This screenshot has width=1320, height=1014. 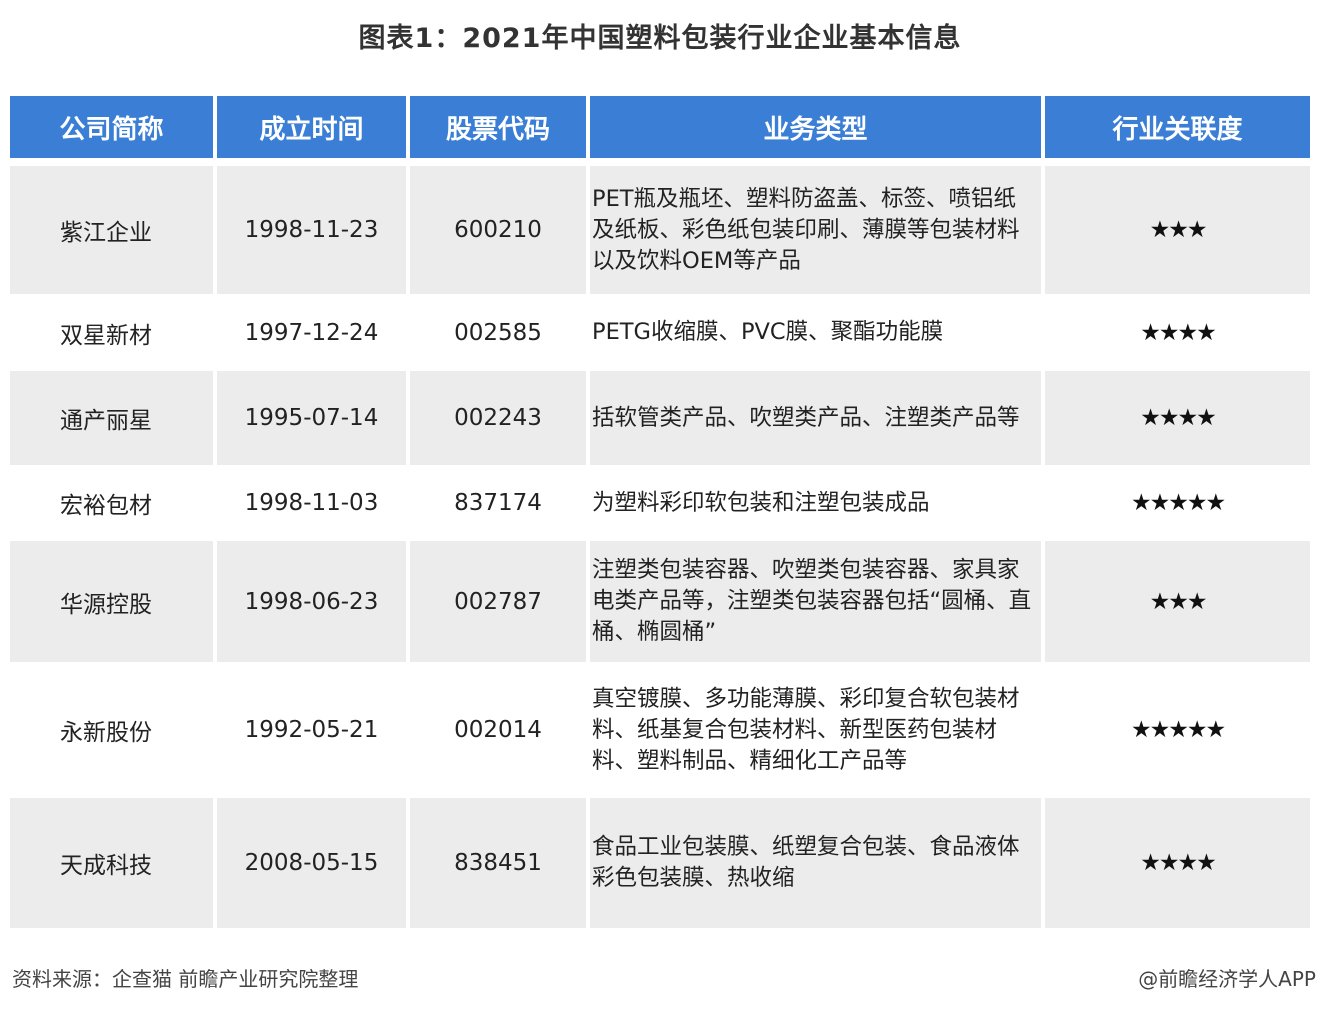 I want to click on column-header-relevance: 行业关联度, so click(x=1177, y=127).